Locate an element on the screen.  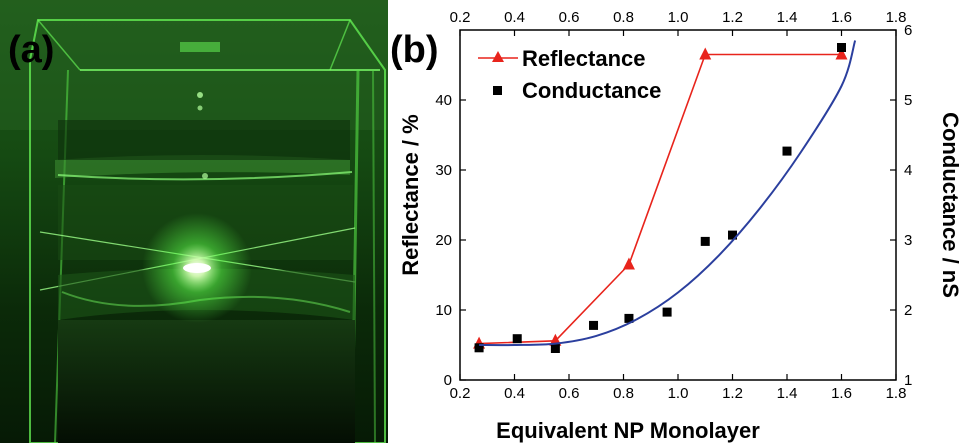
x-tick-label: 1.6 is located at coordinates (841, 393).